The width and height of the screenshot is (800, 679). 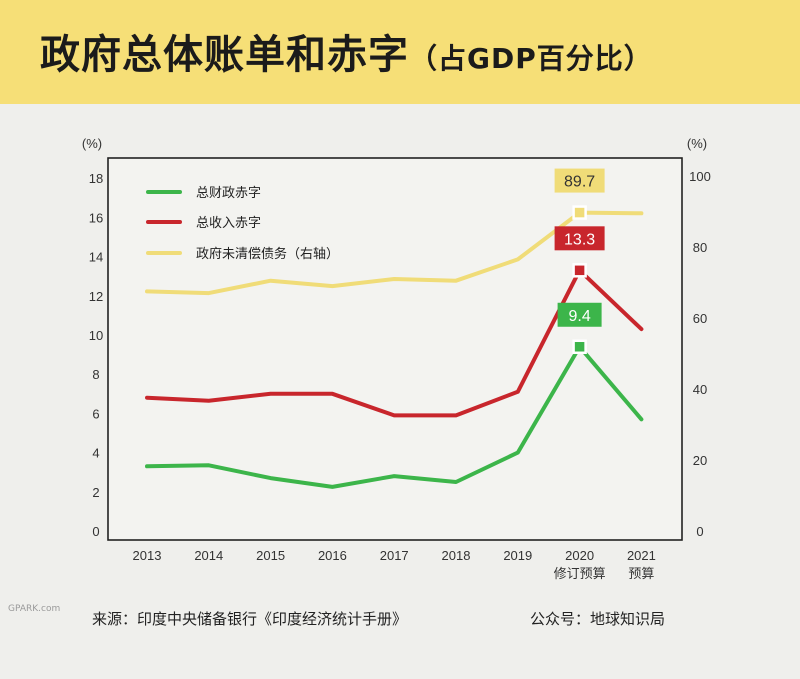 I want to click on legend-label: 政府未清偿债务（右轴）, so click(x=267, y=253).